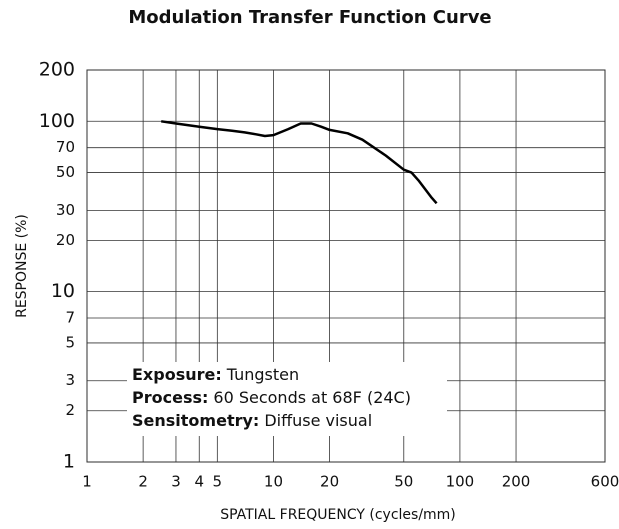 The height and width of the screenshot is (529, 619). Describe the element at coordinates (516, 482) in the screenshot. I see `x-tick-label: 200` at that location.